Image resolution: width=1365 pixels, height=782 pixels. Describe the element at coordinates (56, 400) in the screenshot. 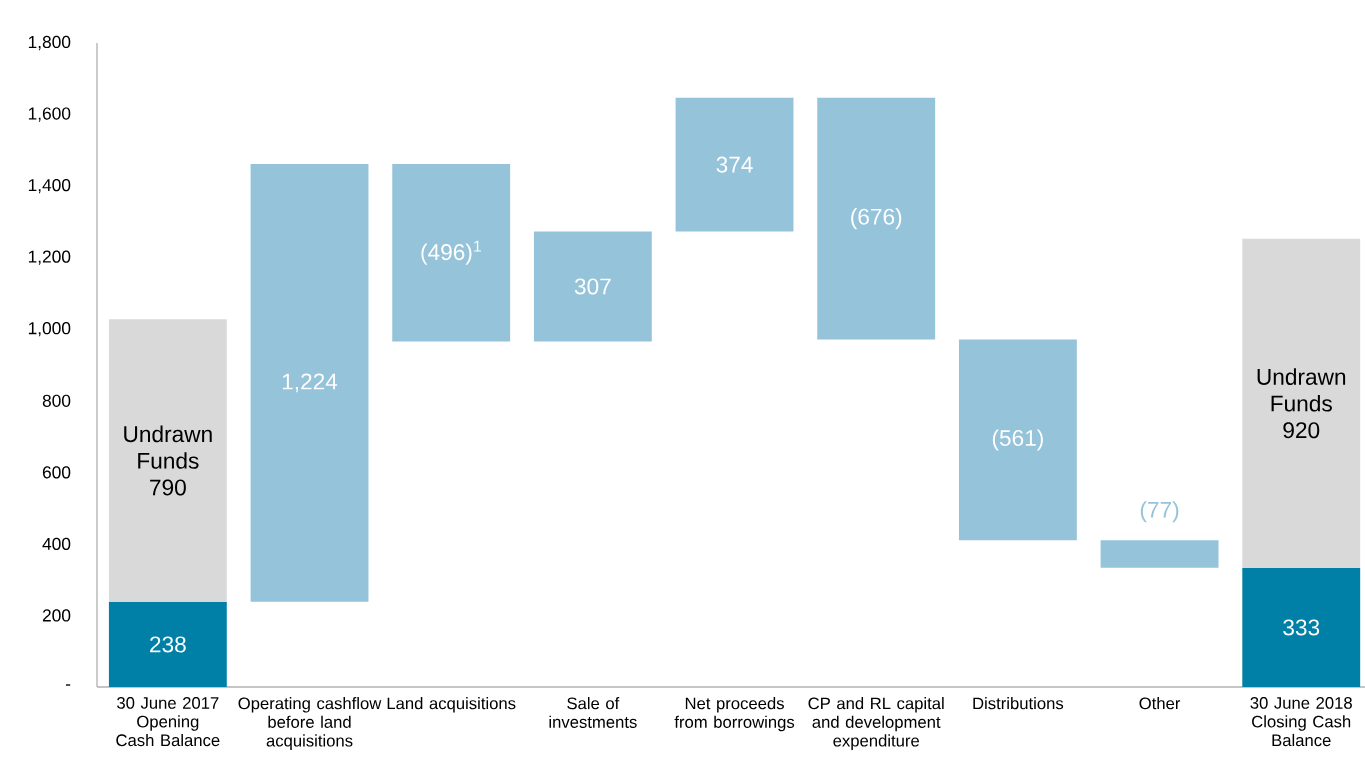

I see `y-tick-label: 800` at that location.